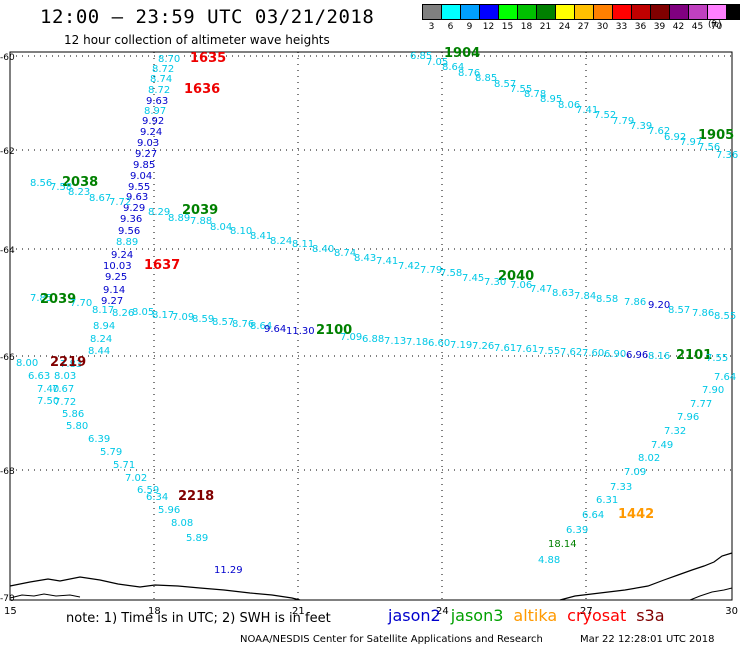 The image size is (740, 650). I want to click on wave-height-value: 8.78, so click(535, 94).